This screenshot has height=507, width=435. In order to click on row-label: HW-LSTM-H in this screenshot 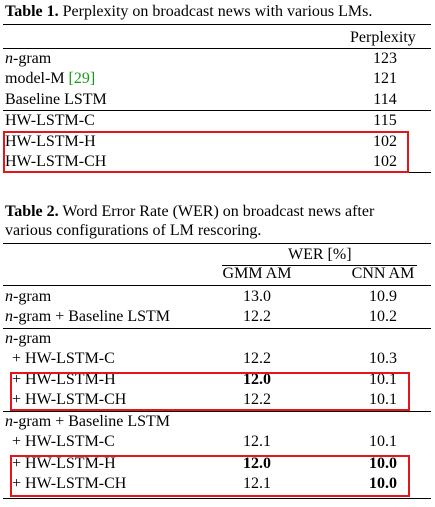, I will do `click(50, 141)`.